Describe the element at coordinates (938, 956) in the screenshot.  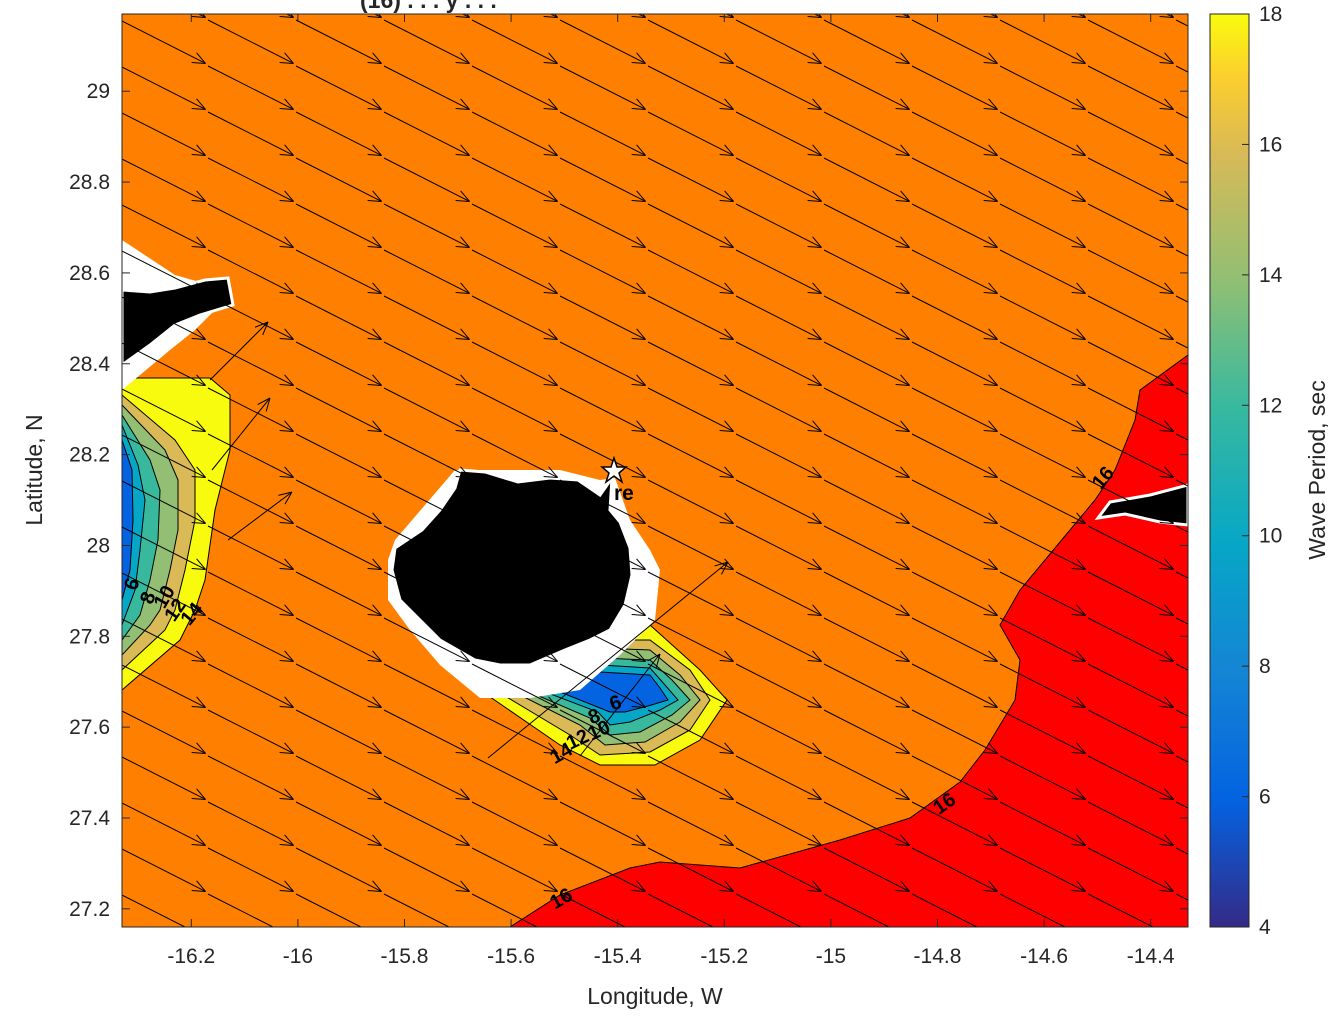
I see `x-tick-label: -14.8` at that location.